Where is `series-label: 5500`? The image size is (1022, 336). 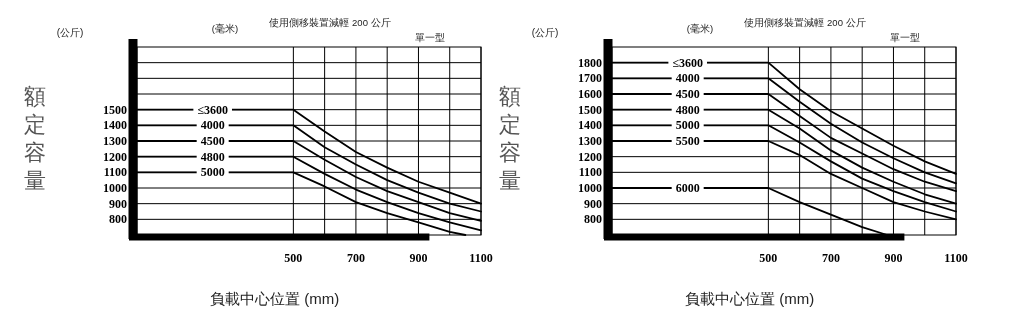
series-label: 5500 is located at coordinates (687, 141).